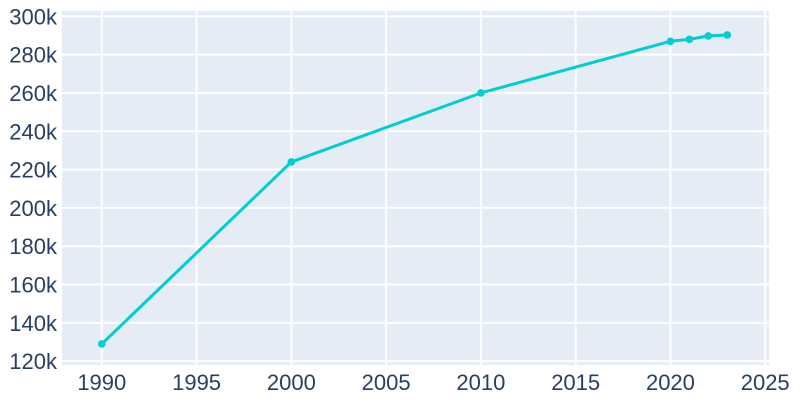 The height and width of the screenshot is (400, 800). I want to click on x-tick-label: 2025, so click(765, 382).